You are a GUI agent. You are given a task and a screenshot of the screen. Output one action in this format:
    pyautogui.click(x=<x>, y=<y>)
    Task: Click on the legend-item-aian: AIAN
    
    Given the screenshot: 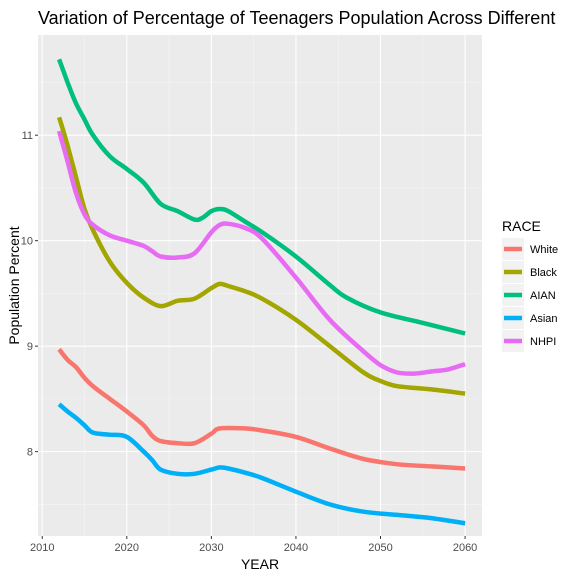 What is the action you would take?
    pyautogui.click(x=529, y=295)
    